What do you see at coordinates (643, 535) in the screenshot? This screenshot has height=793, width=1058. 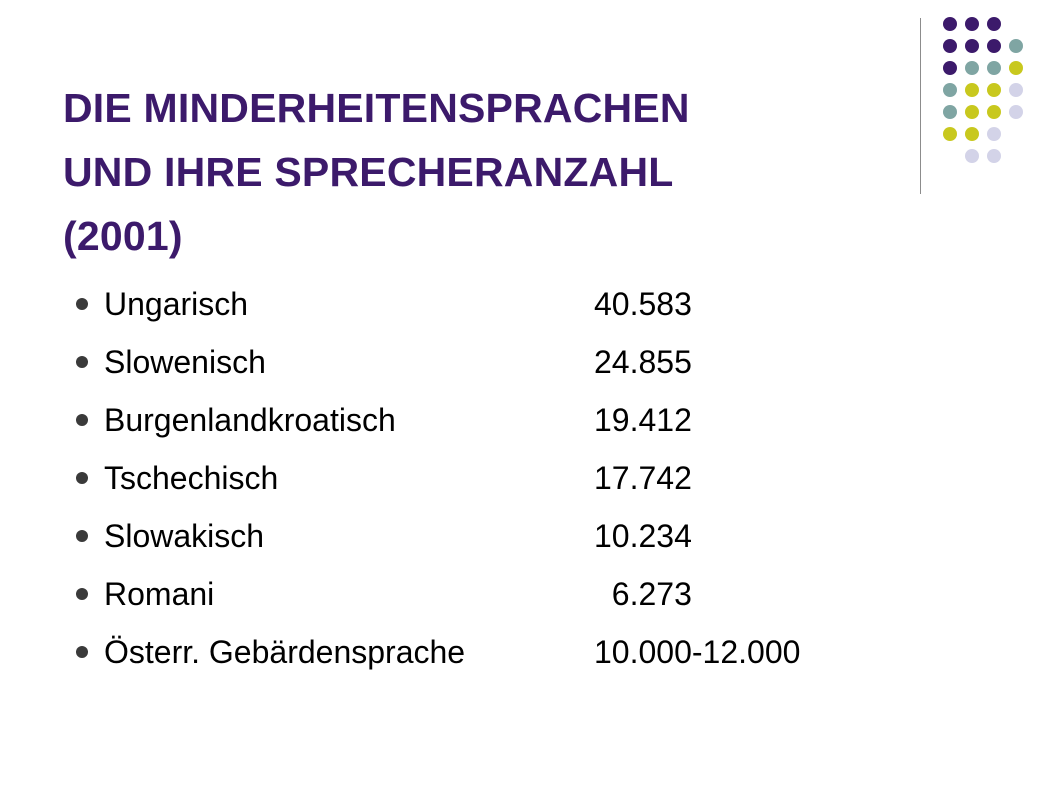 I see `speaker-count: 10.234` at bounding box center [643, 535].